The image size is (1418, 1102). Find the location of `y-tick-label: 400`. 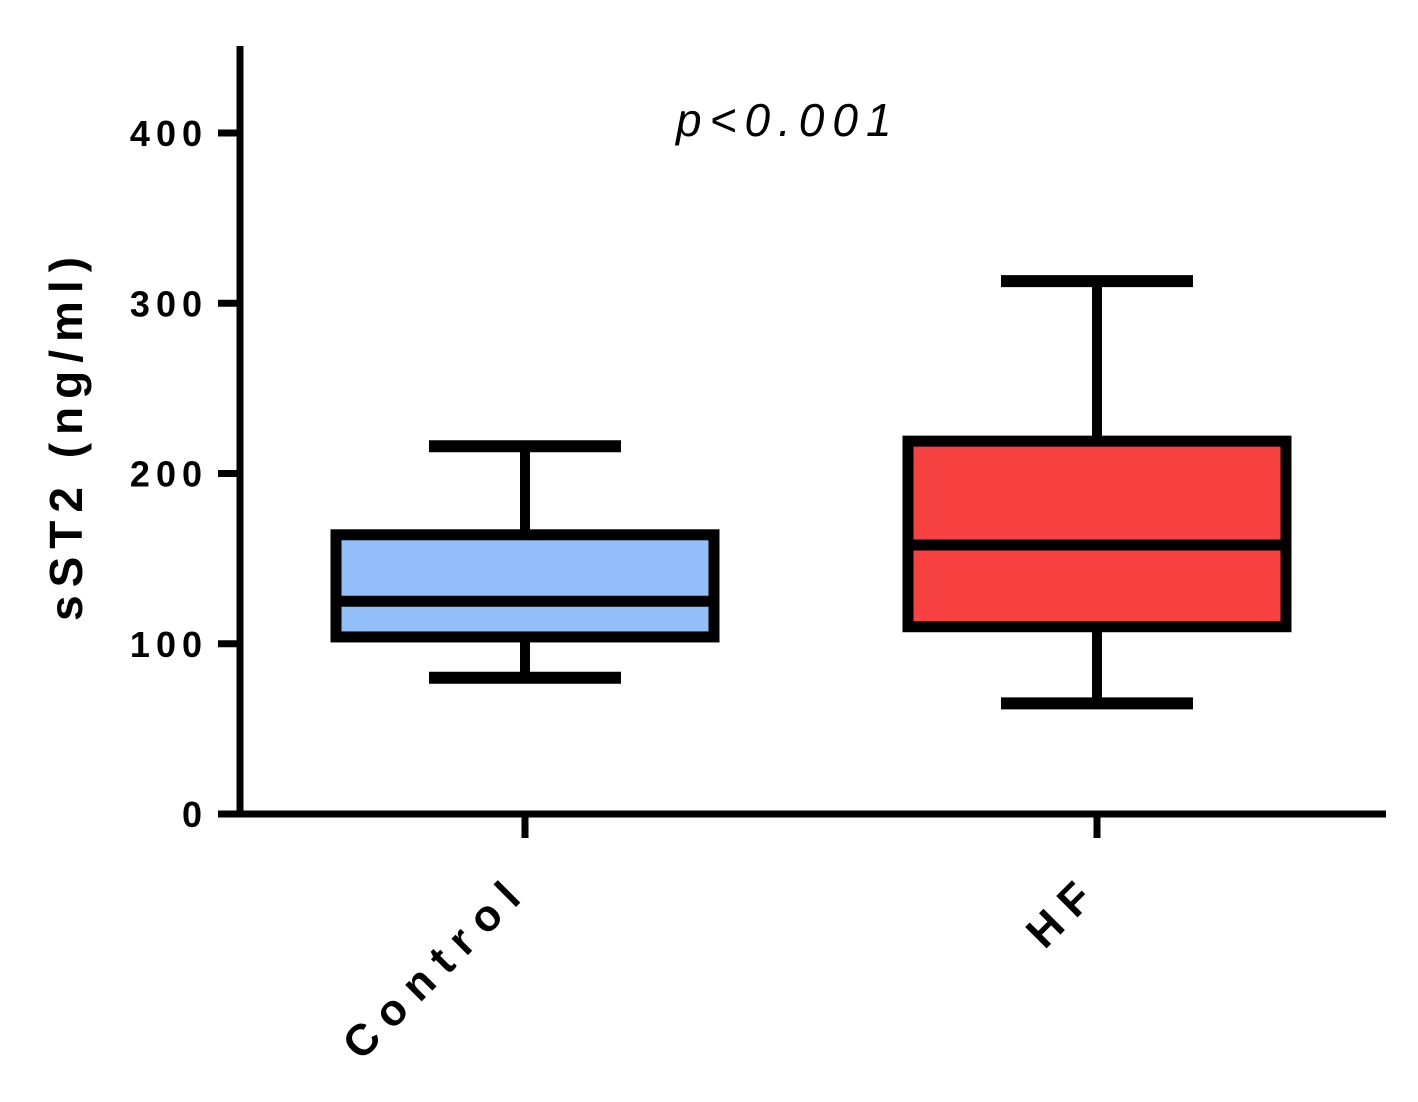

y-tick-label: 400 is located at coordinates (169, 133).